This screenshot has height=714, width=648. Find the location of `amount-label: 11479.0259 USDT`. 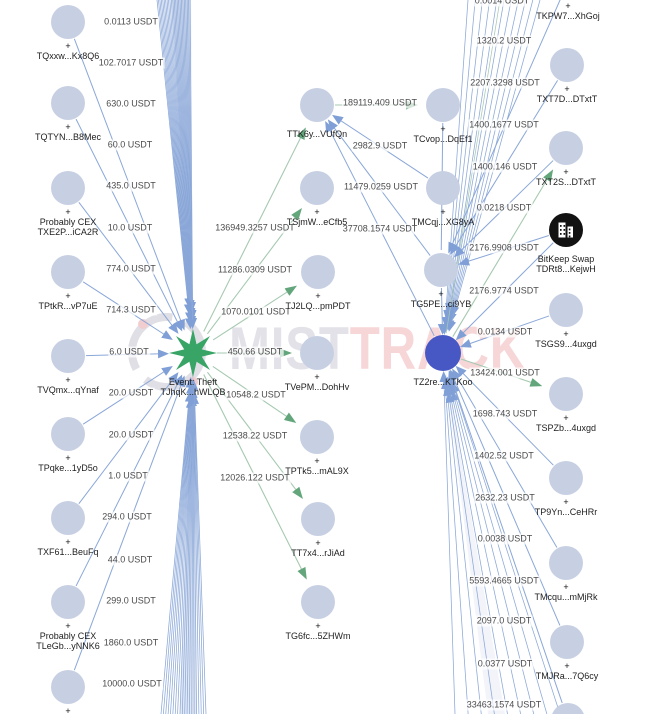

amount-label: 11479.0259 USDT is located at coordinates (381, 187).